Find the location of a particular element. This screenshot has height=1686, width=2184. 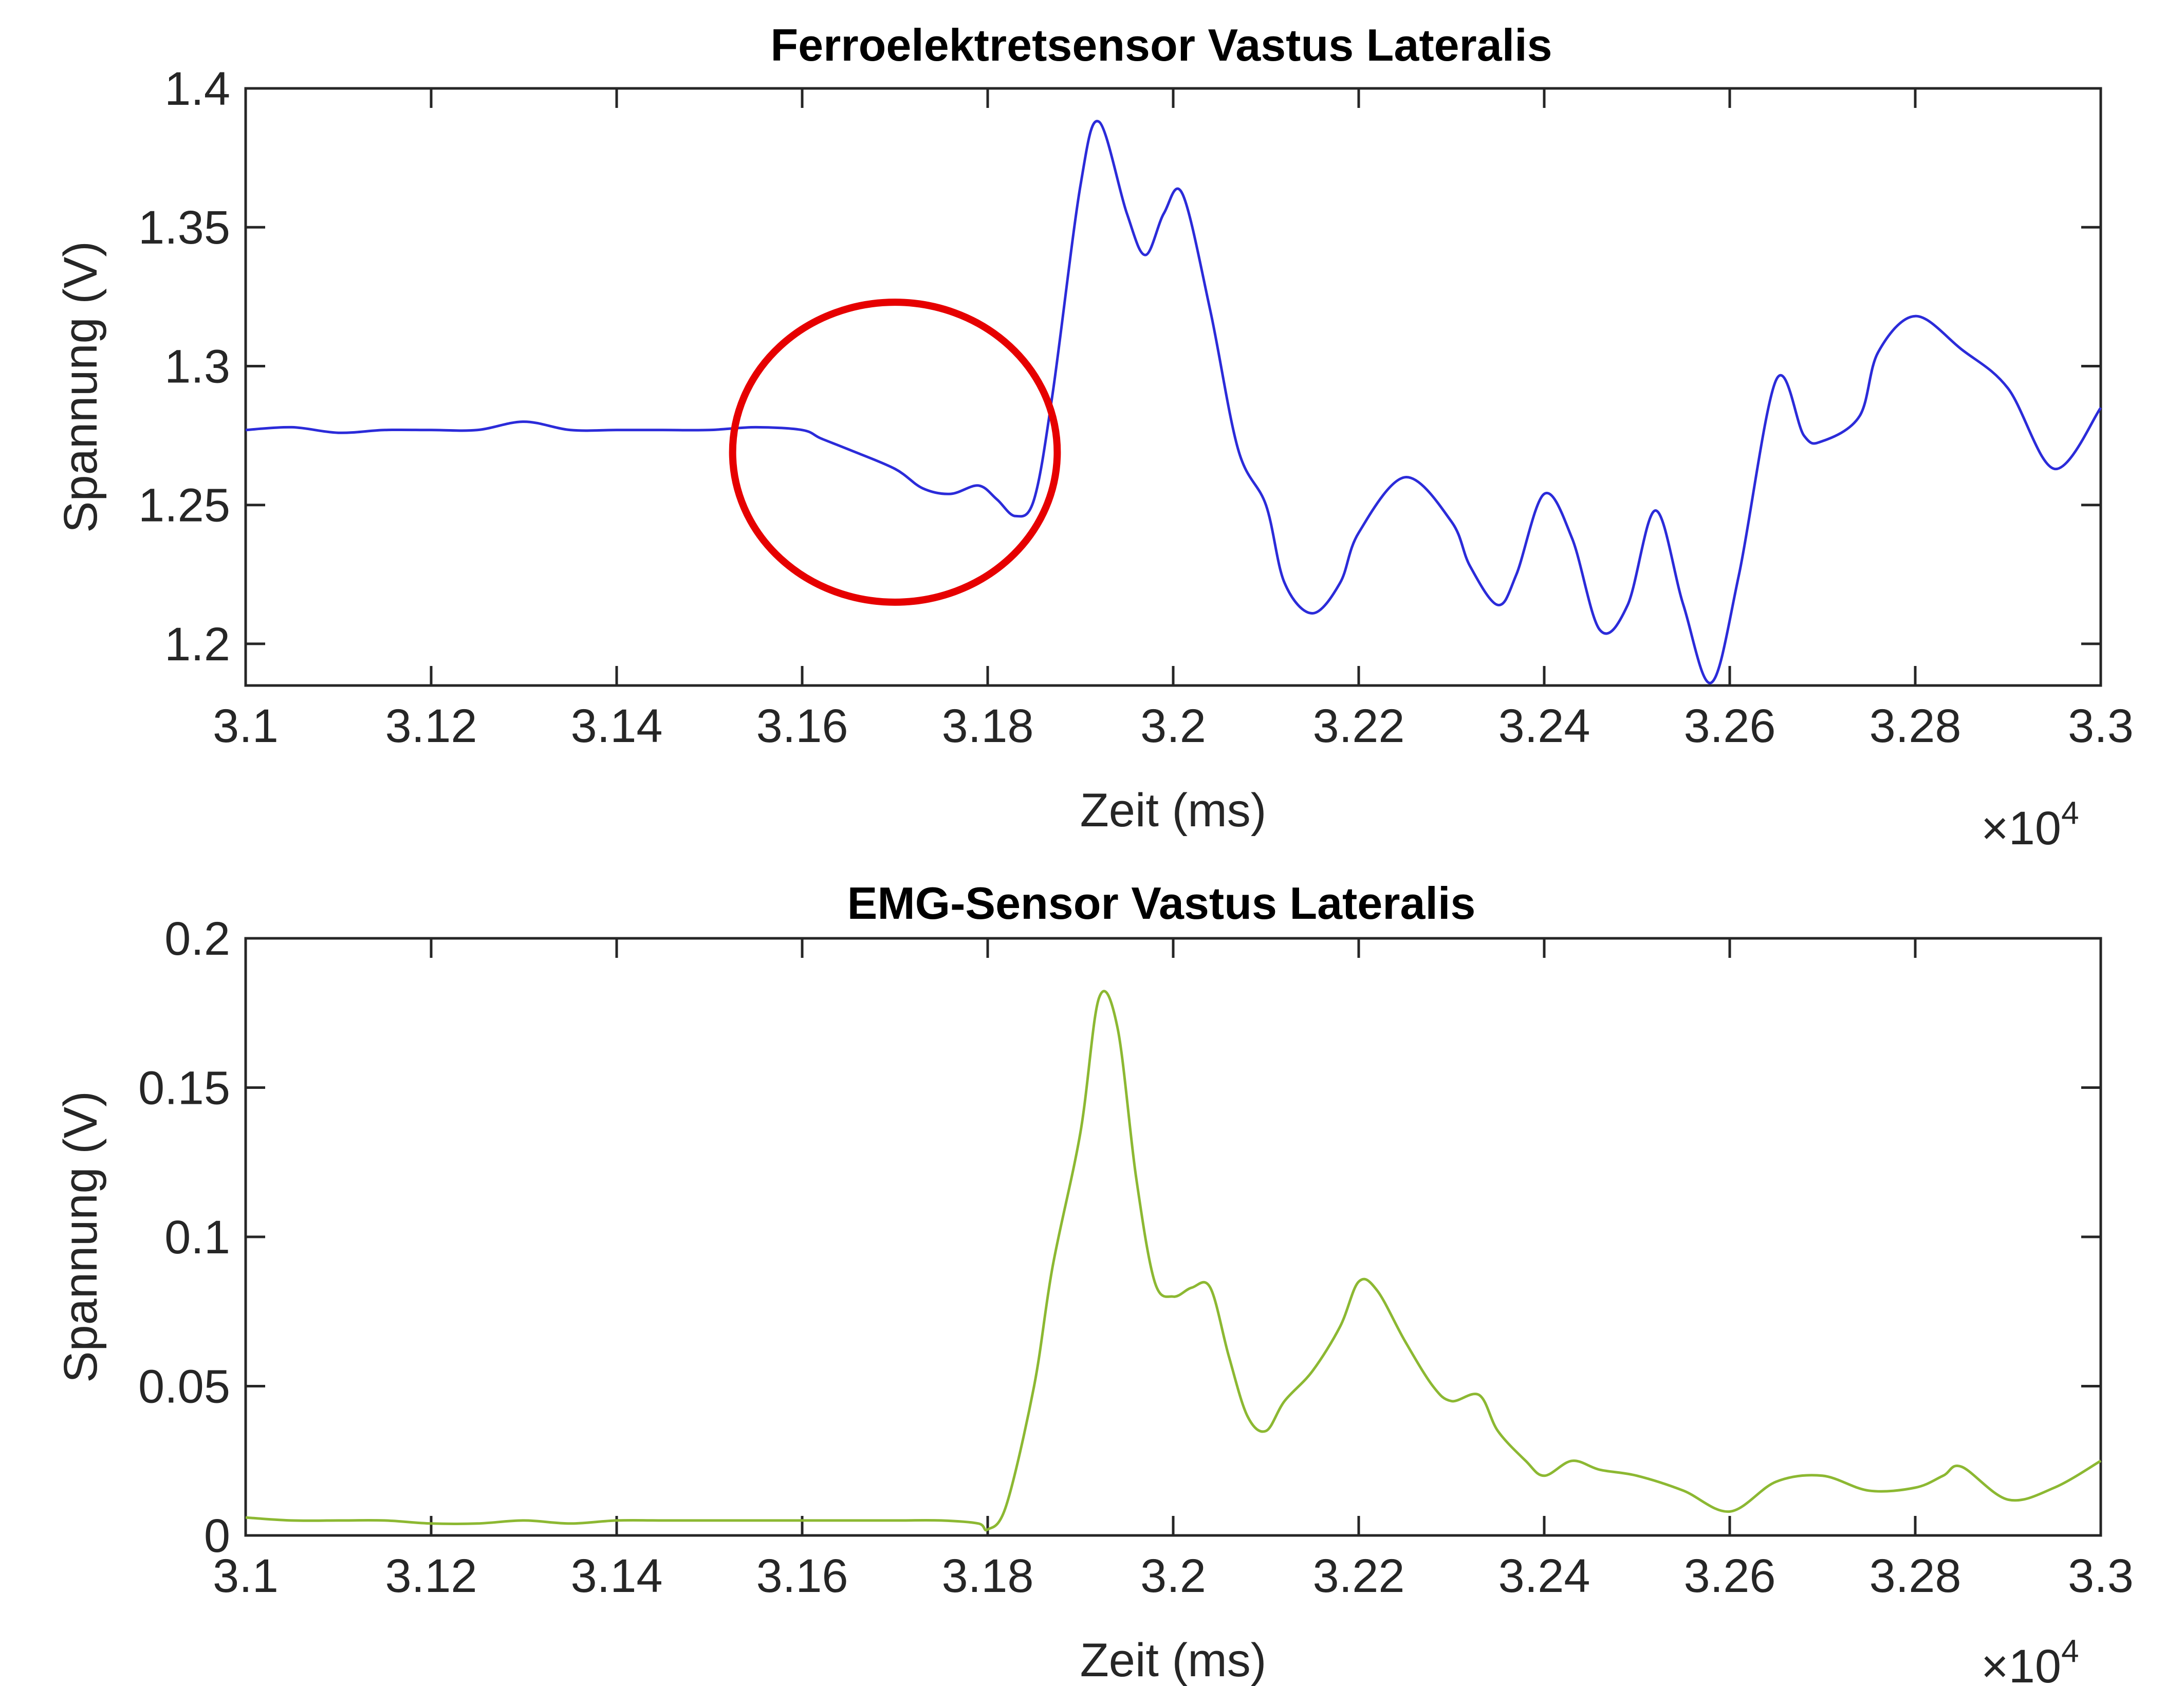

emg-x-axis-label: Zeit (ms) is located at coordinates (1173, 1660).